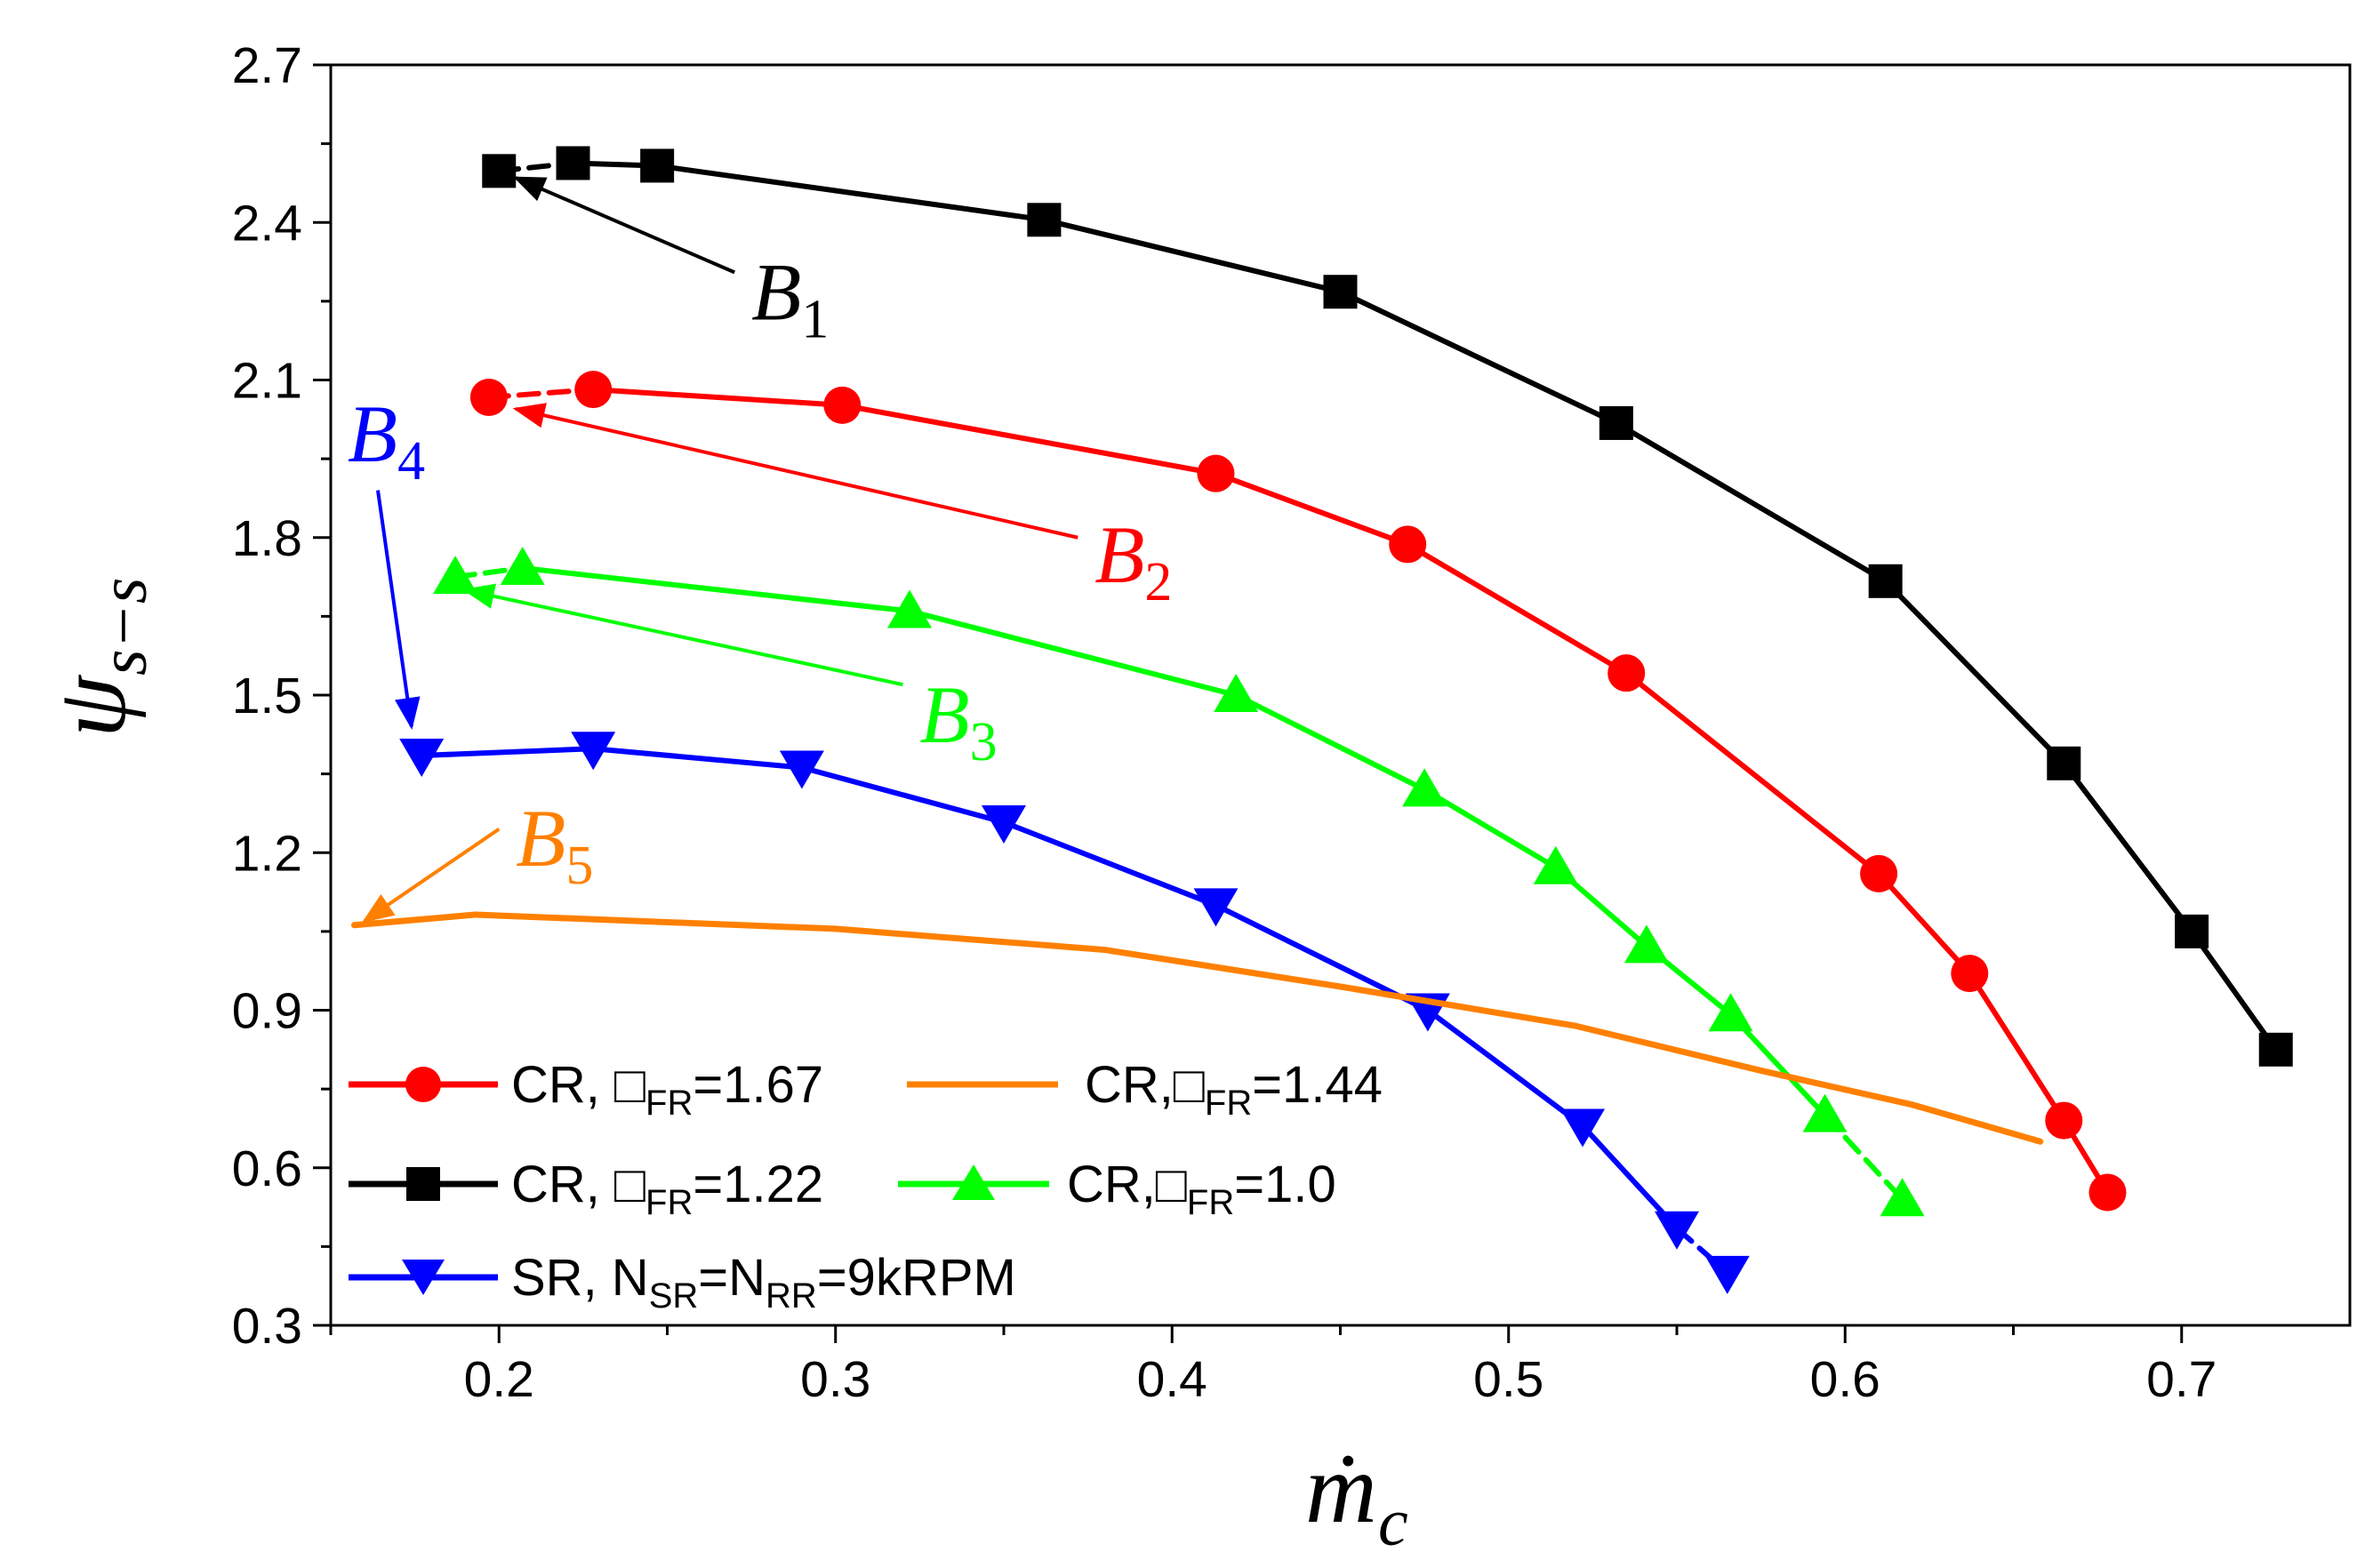  What do you see at coordinates (267, 538) in the screenshot?
I see `y-tick-label: 1.8` at bounding box center [267, 538].